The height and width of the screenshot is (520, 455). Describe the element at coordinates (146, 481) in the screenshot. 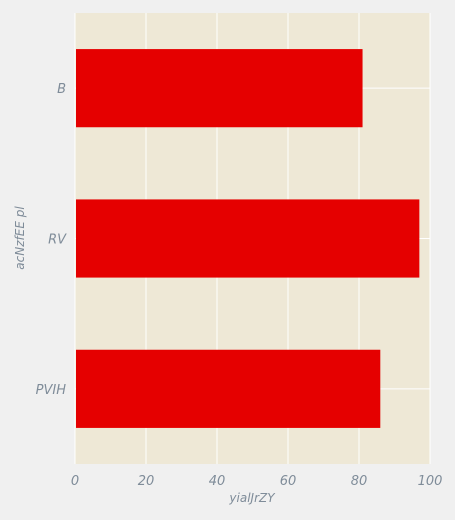

I see `x-tick-label: 20` at that location.